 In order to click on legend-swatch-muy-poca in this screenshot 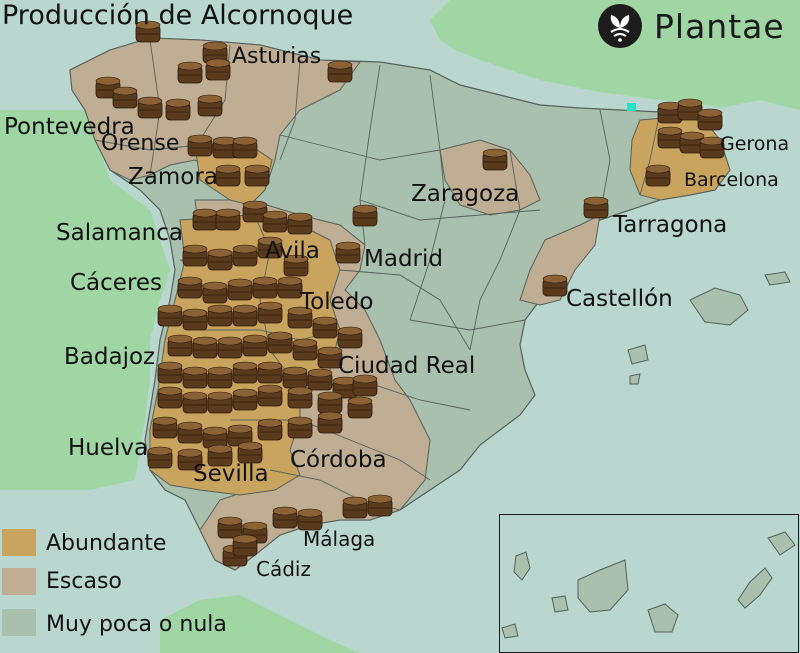, I will do `click(19, 622)`.